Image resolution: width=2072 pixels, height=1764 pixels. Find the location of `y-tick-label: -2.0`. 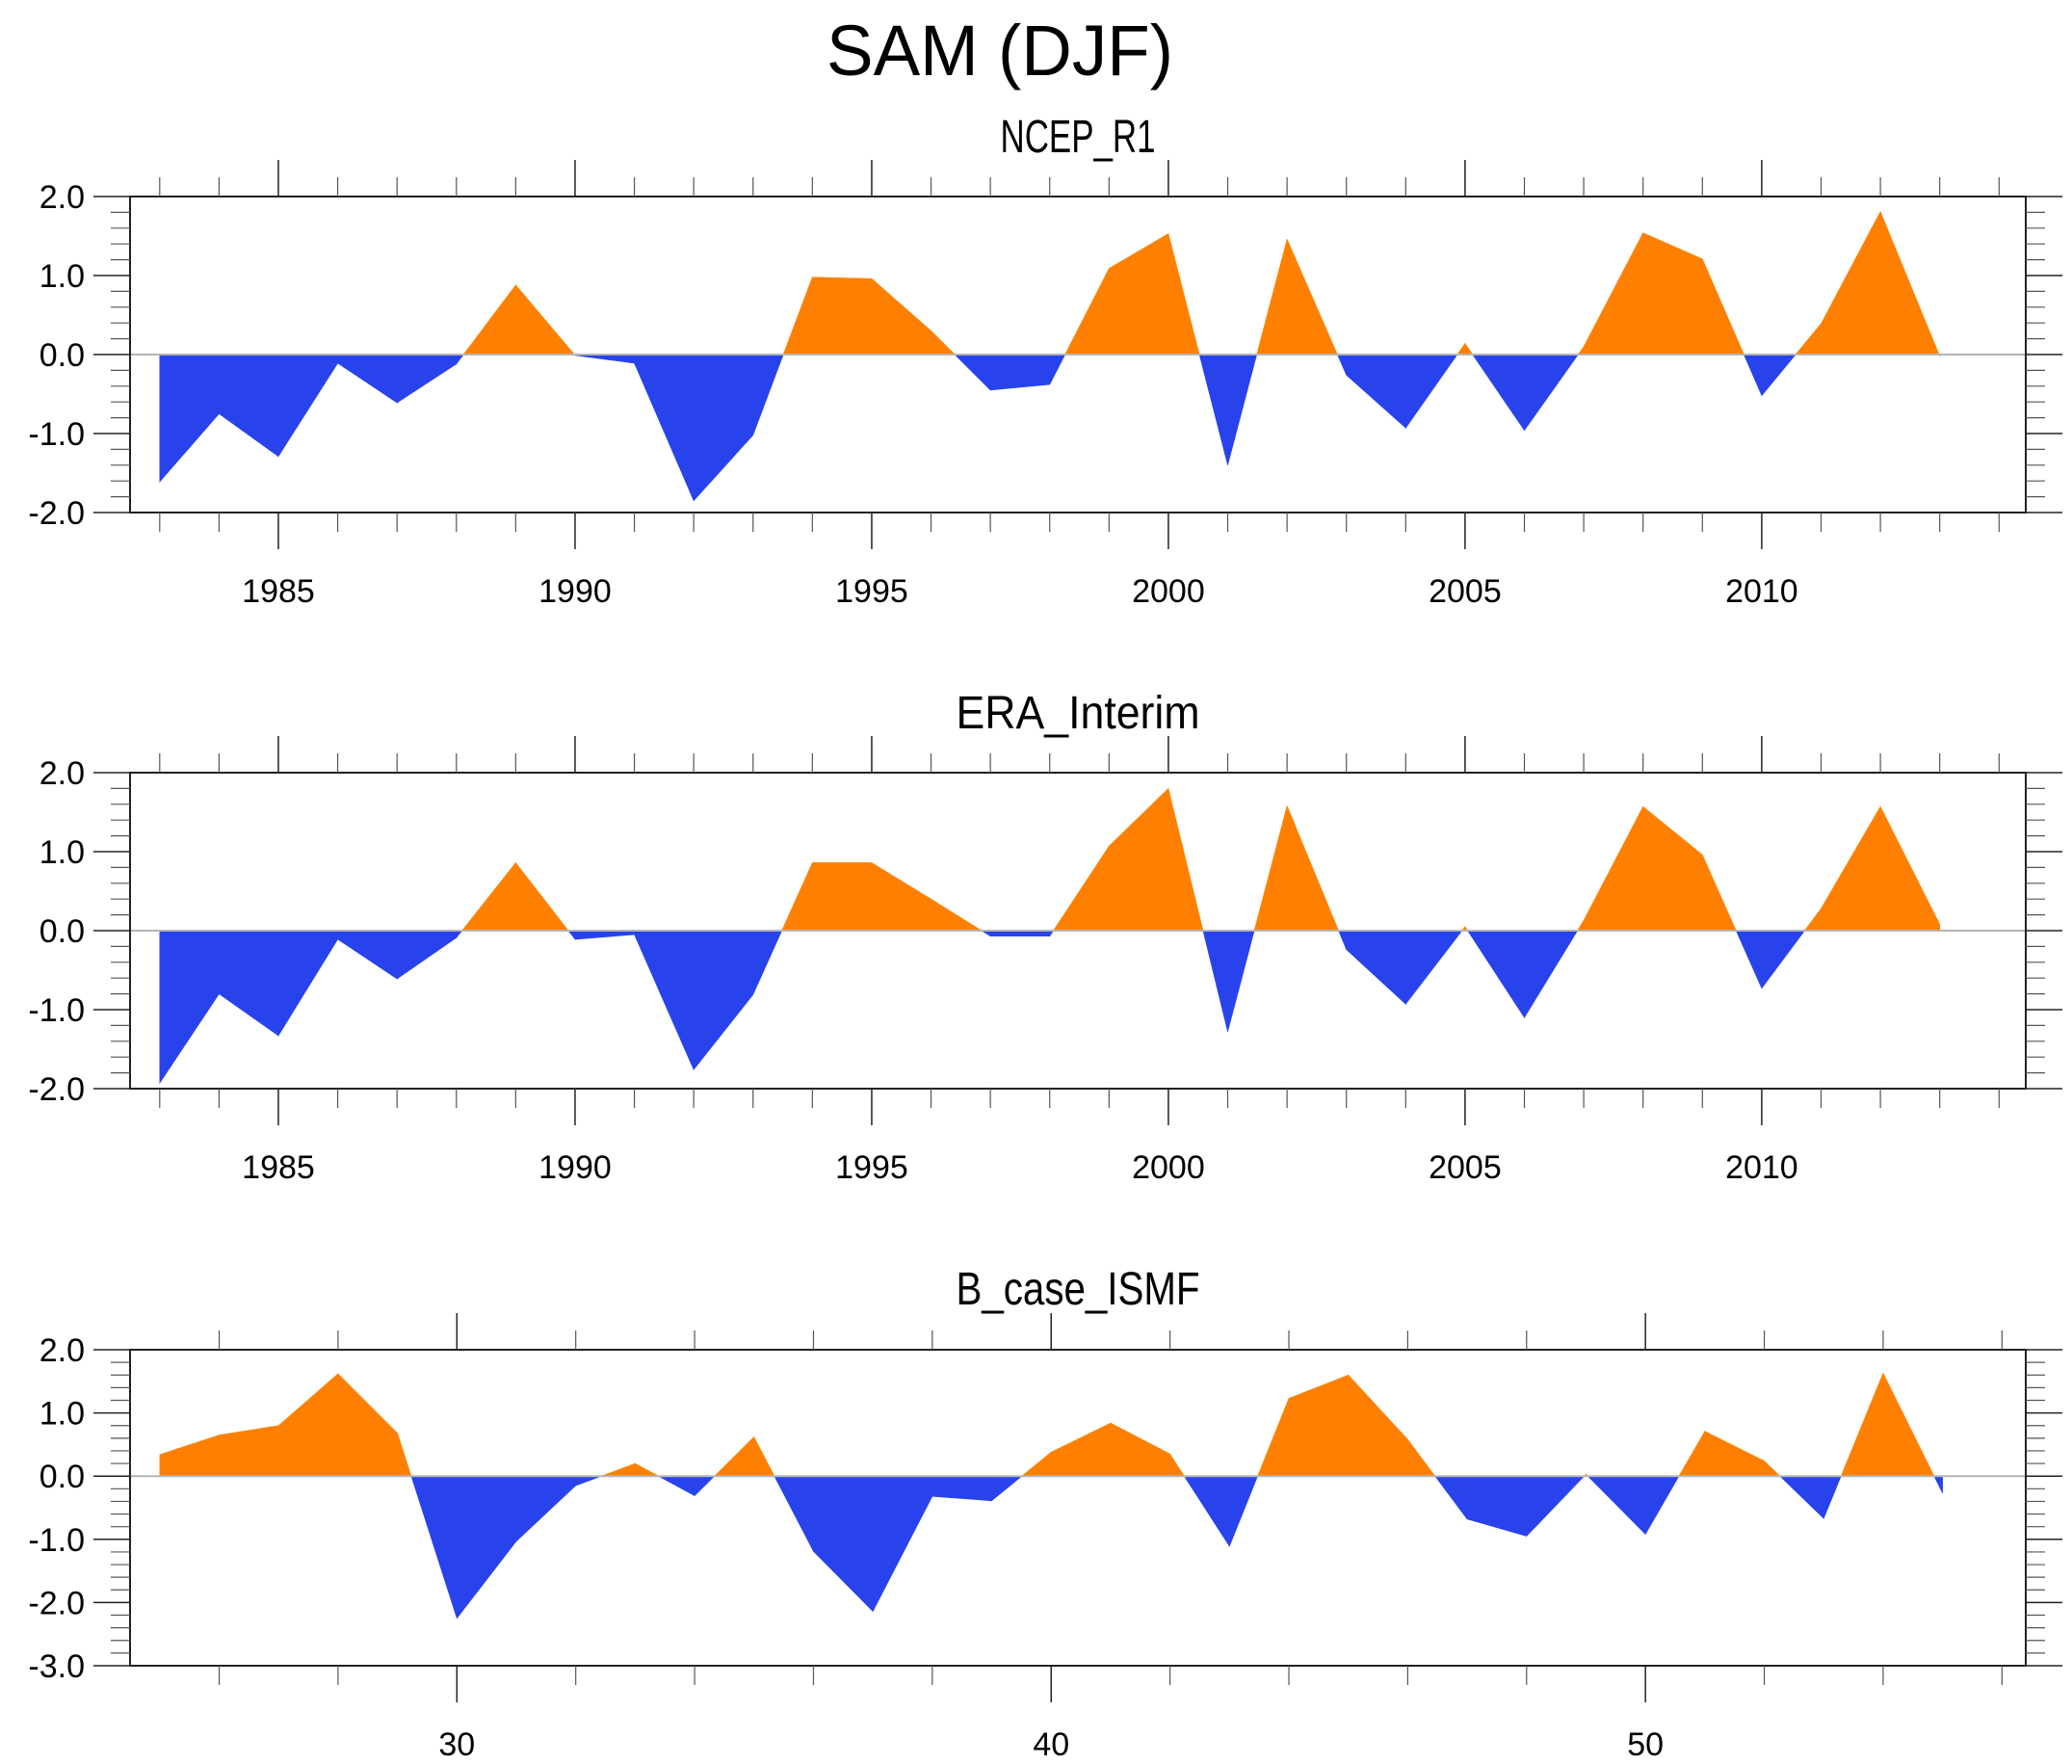

y-tick-label: -2.0 is located at coordinates (56, 1089).